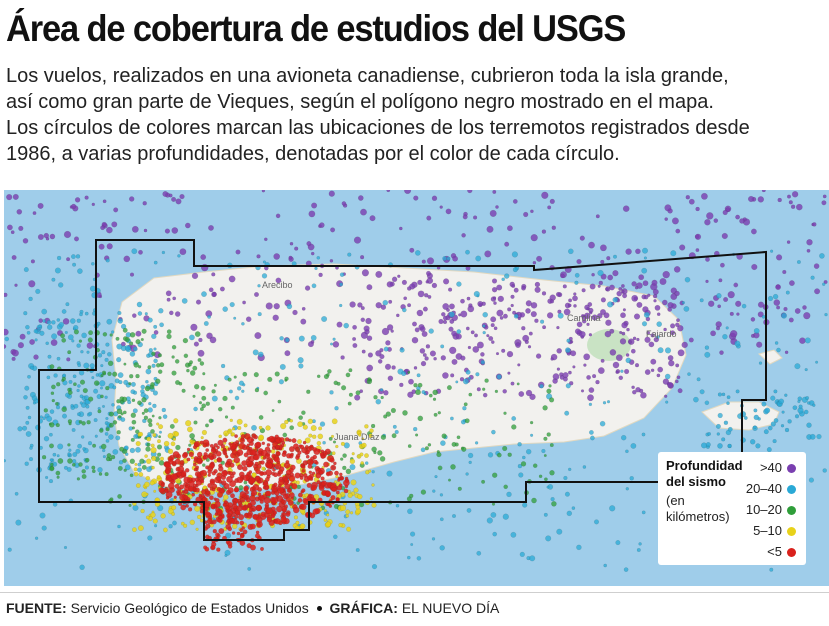 The height and width of the screenshot is (626, 829). I want to click on legend-dot-red, so click(791, 552).